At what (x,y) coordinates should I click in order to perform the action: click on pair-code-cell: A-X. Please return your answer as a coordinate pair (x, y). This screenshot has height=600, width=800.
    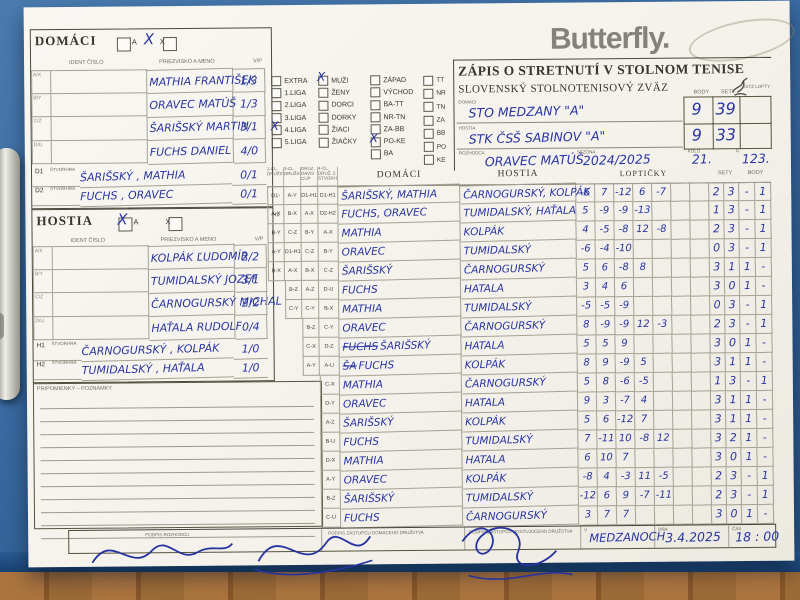
    Looking at the image, I should click on (293, 271).